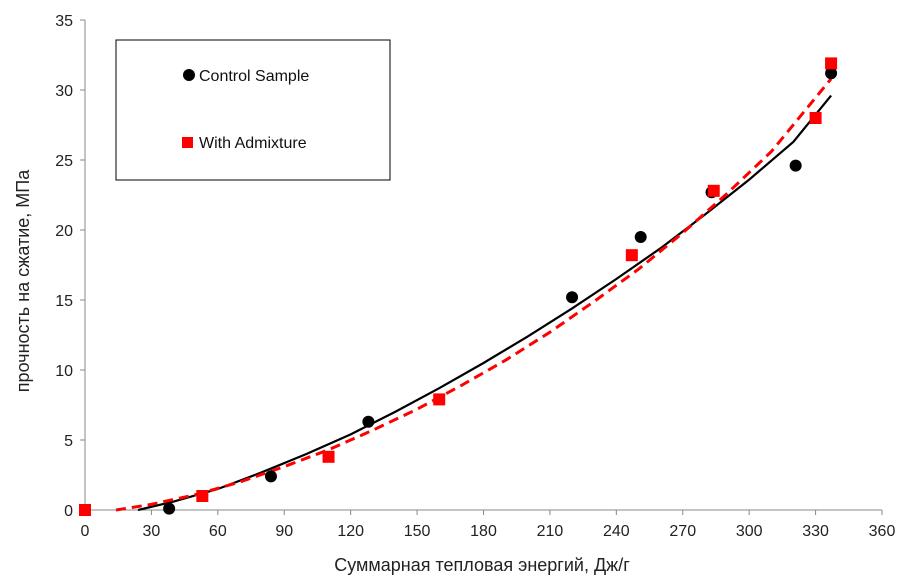  What do you see at coordinates (616, 531) in the screenshot?
I see `x-tick-label: 240` at bounding box center [616, 531].